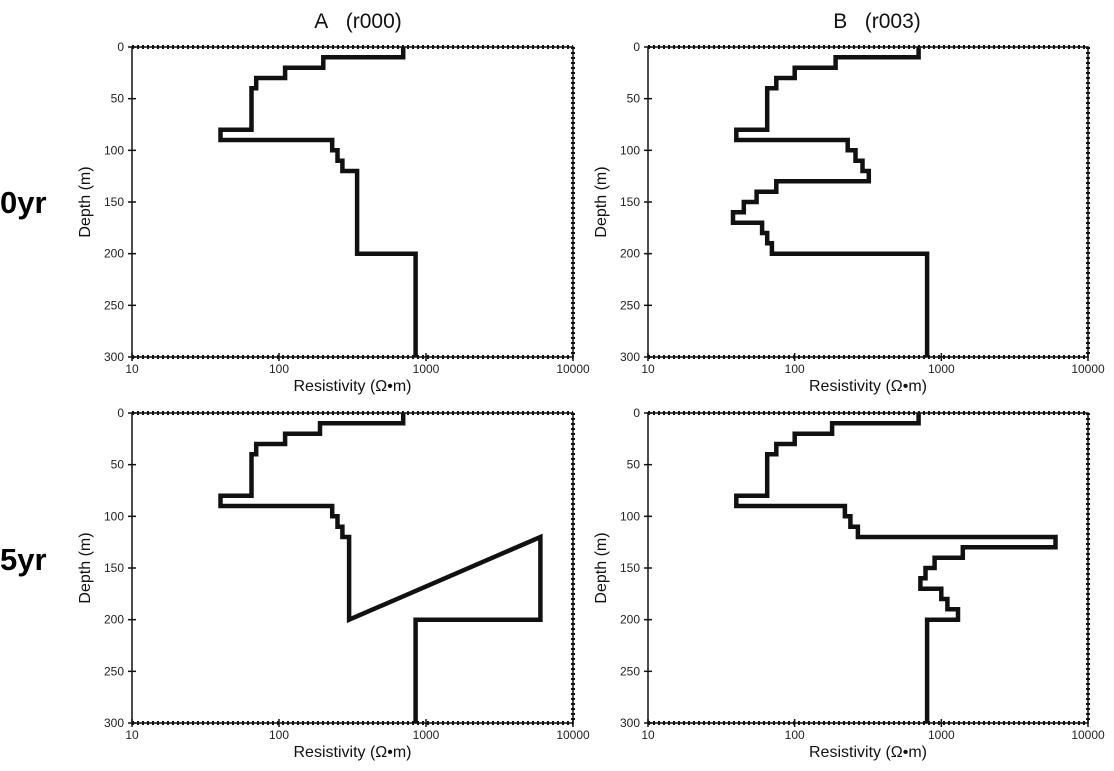  What do you see at coordinates (23, 559) in the screenshot?
I see `row-label-5yr: 5yr` at bounding box center [23, 559].